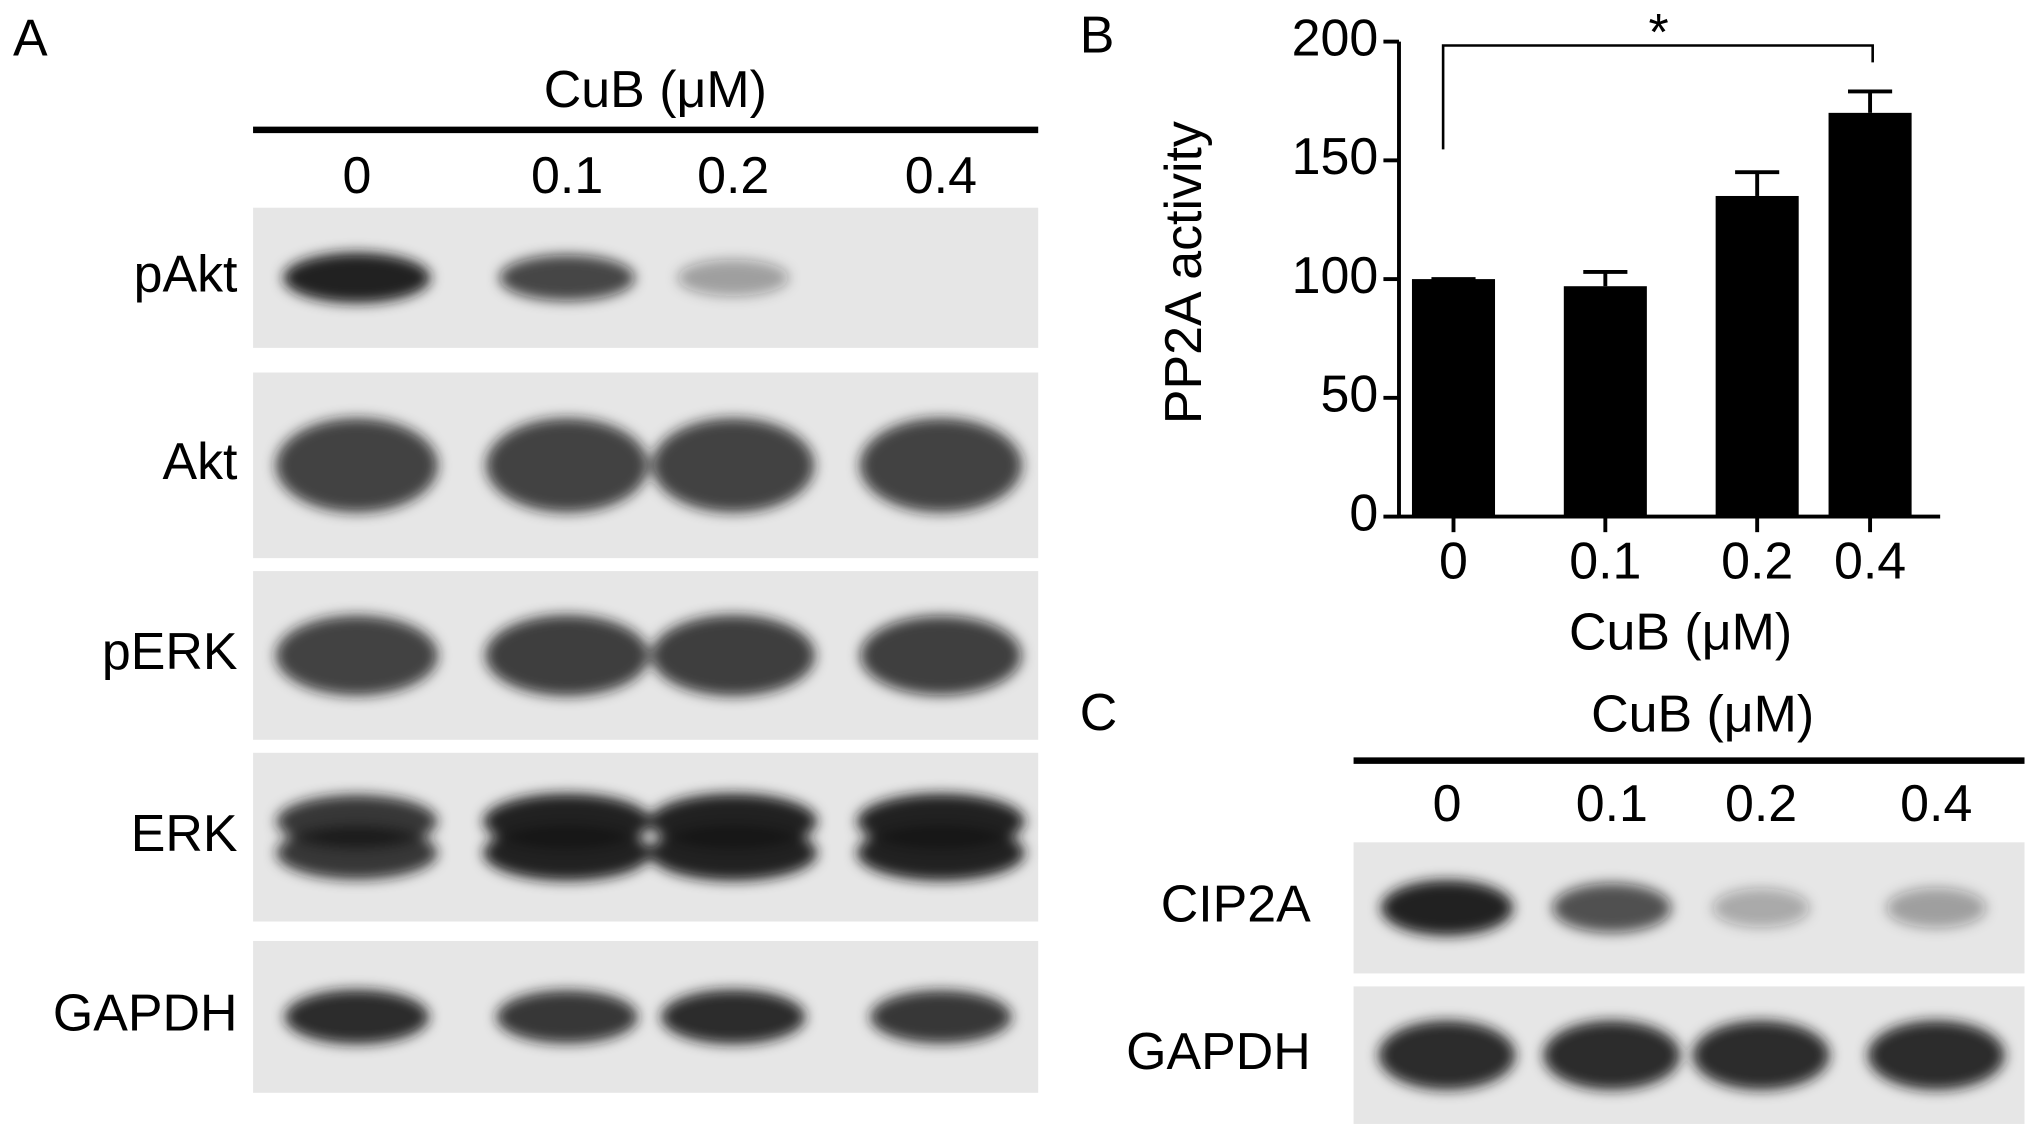 Image resolution: width=2031 pixels, height=1137 pixels. What do you see at coordinates (1757, 561) in the screenshot?
I see `x-tick-label: 0.2` at bounding box center [1757, 561].